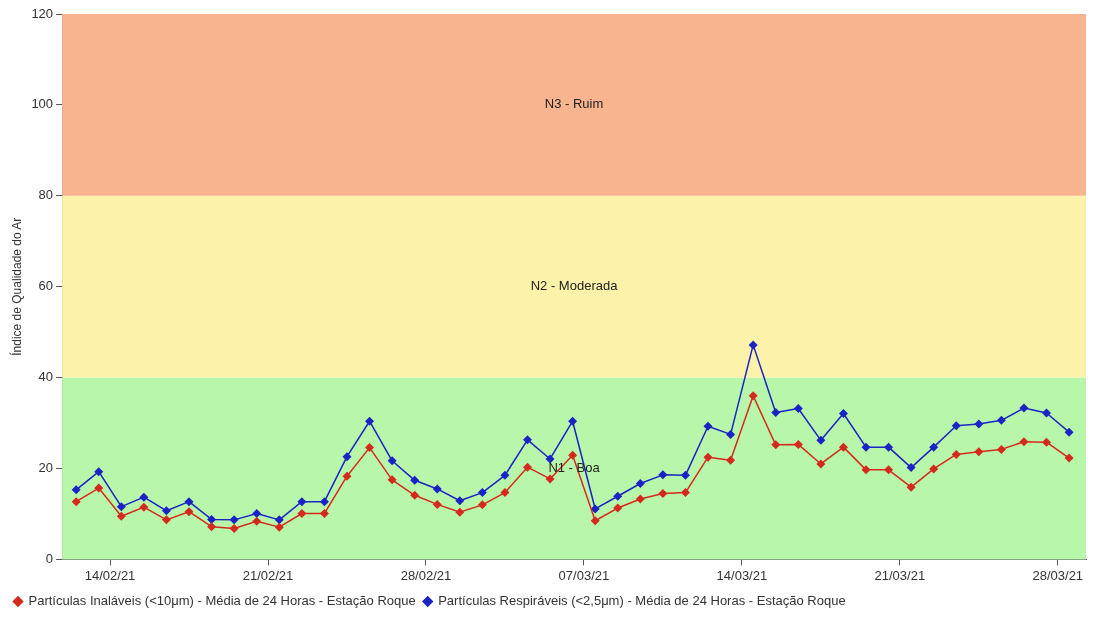  Describe the element at coordinates (46, 377) in the screenshot. I see `y-tick-label: 40` at that location.